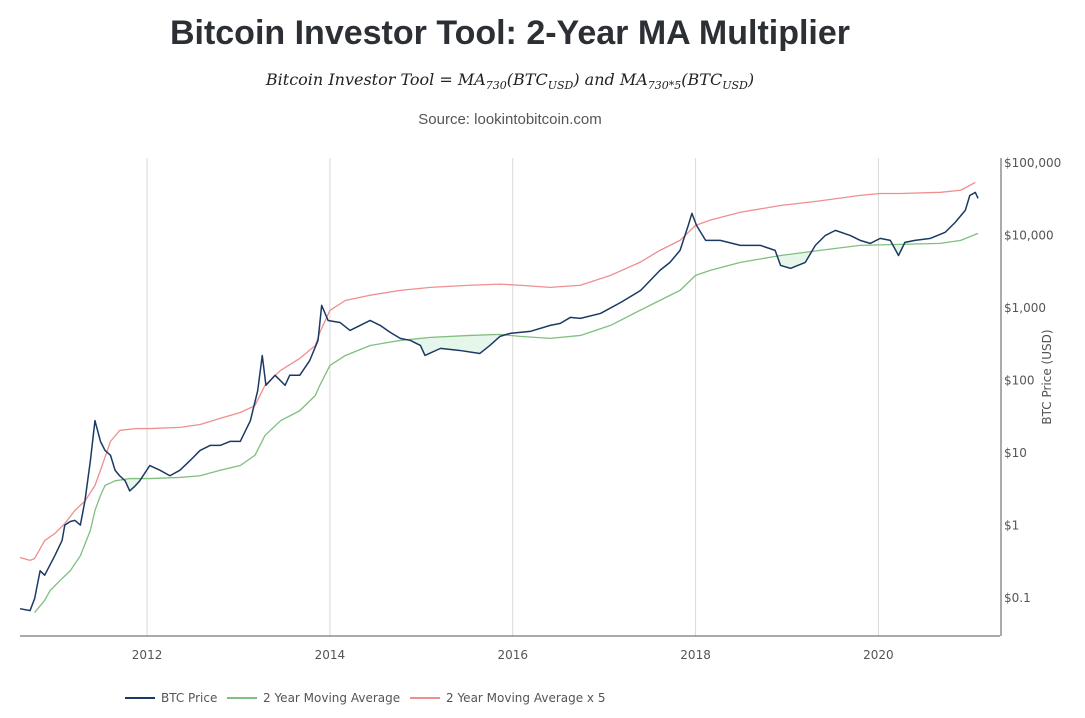 Image resolution: width=1085 pixels, height=718 pixels. What do you see at coordinates (526, 698) in the screenshot?
I see `legend-label: 2 Year Moving Average x 5` at bounding box center [526, 698].